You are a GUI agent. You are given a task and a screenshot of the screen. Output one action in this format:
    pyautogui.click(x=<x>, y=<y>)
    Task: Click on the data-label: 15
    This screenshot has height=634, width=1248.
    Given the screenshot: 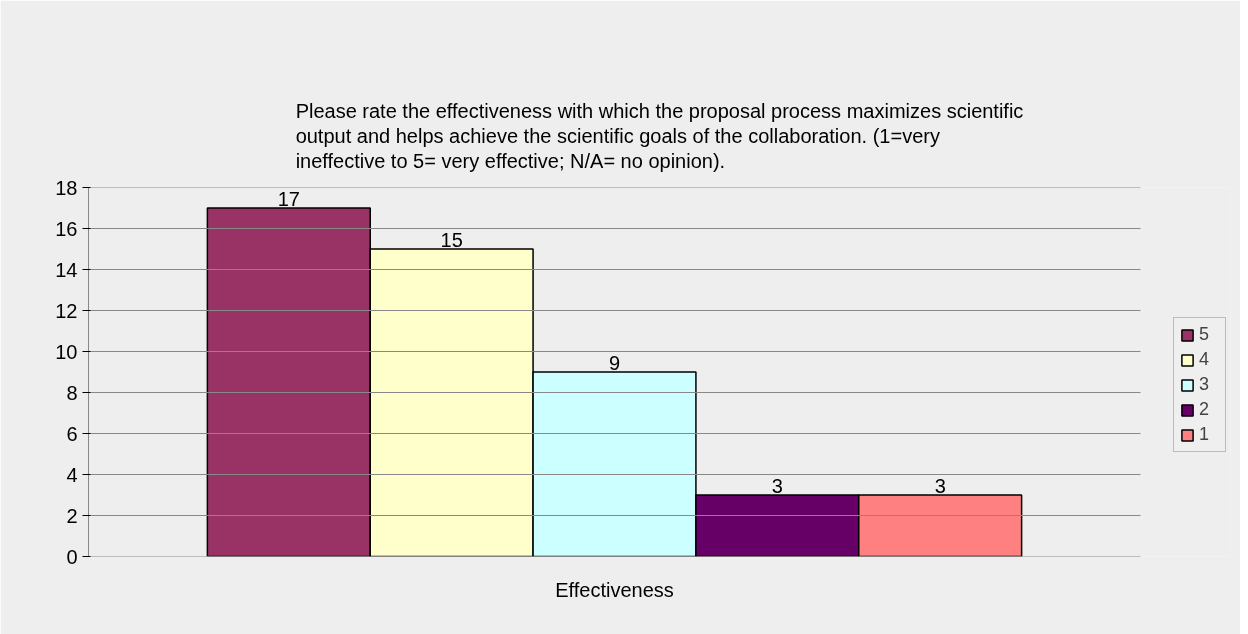 What is the action you would take?
    pyautogui.click(x=451, y=240)
    